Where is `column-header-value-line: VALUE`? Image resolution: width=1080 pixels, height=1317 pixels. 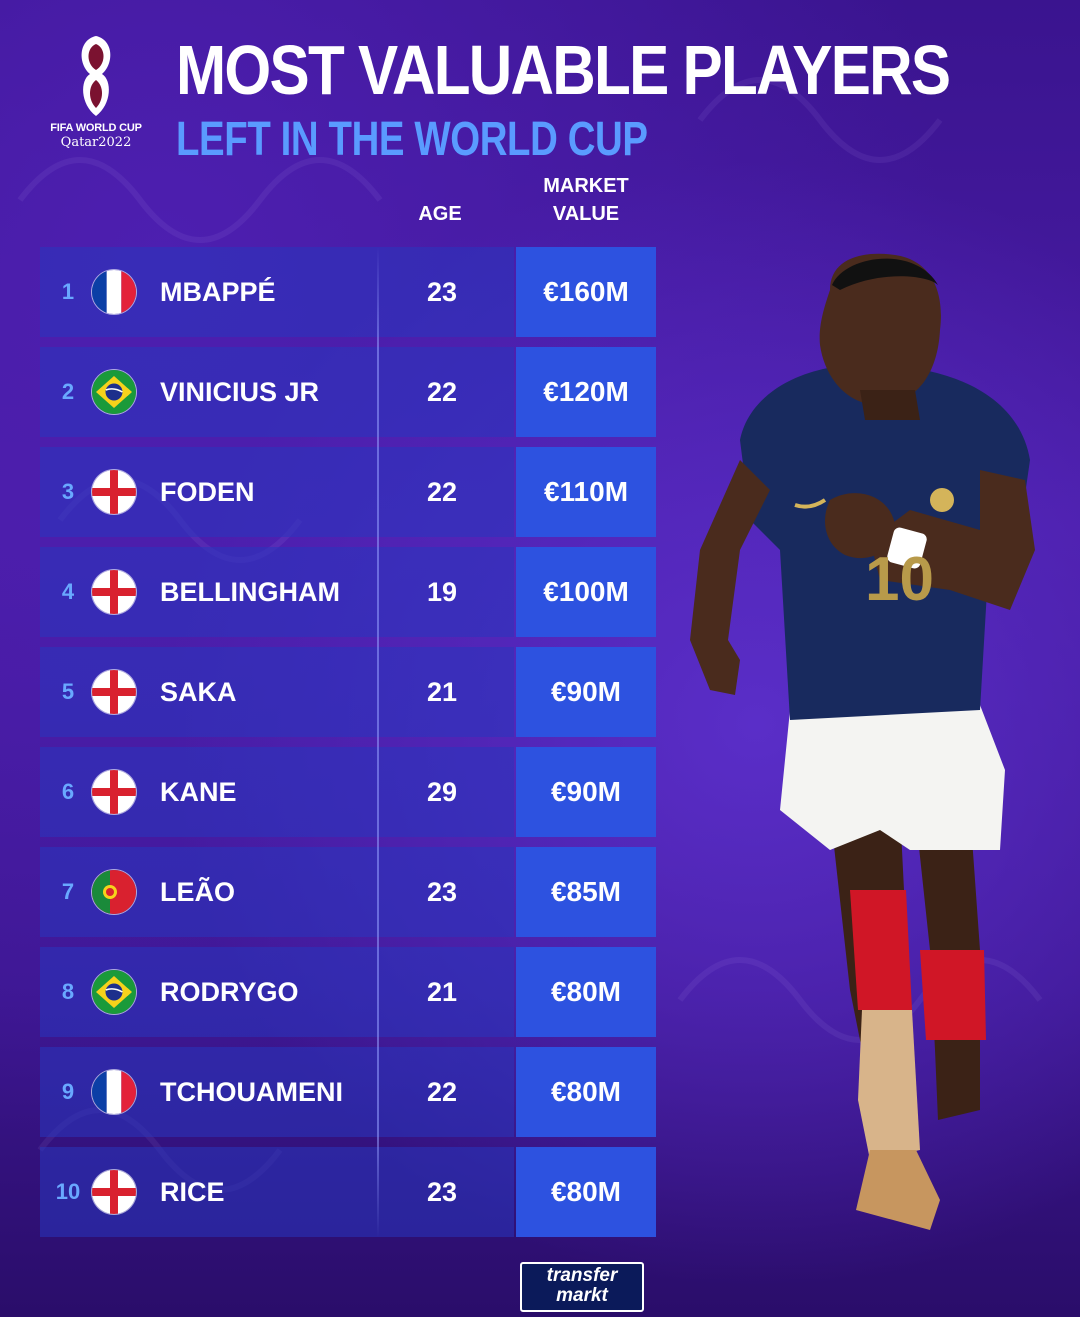 column-header-value-line: VALUE is located at coordinates (586, 214).